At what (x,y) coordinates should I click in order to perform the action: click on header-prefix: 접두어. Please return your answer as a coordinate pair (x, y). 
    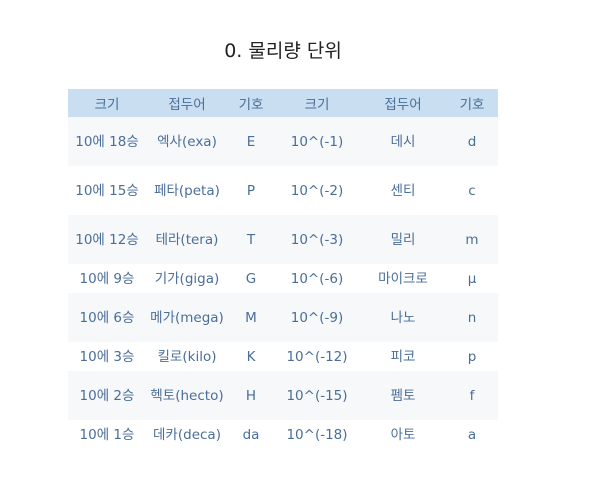
    Looking at the image, I should click on (187, 103).